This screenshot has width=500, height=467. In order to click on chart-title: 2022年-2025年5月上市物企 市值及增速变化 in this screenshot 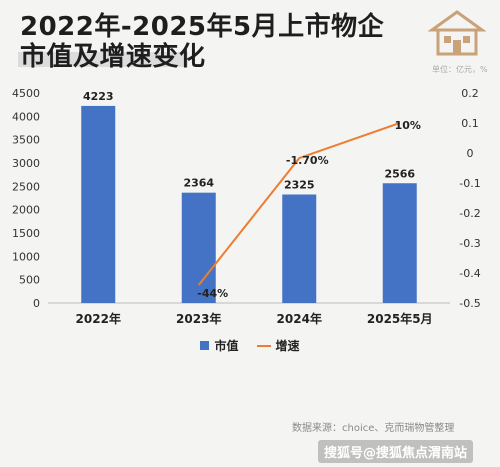, I will do `click(202, 42)`.